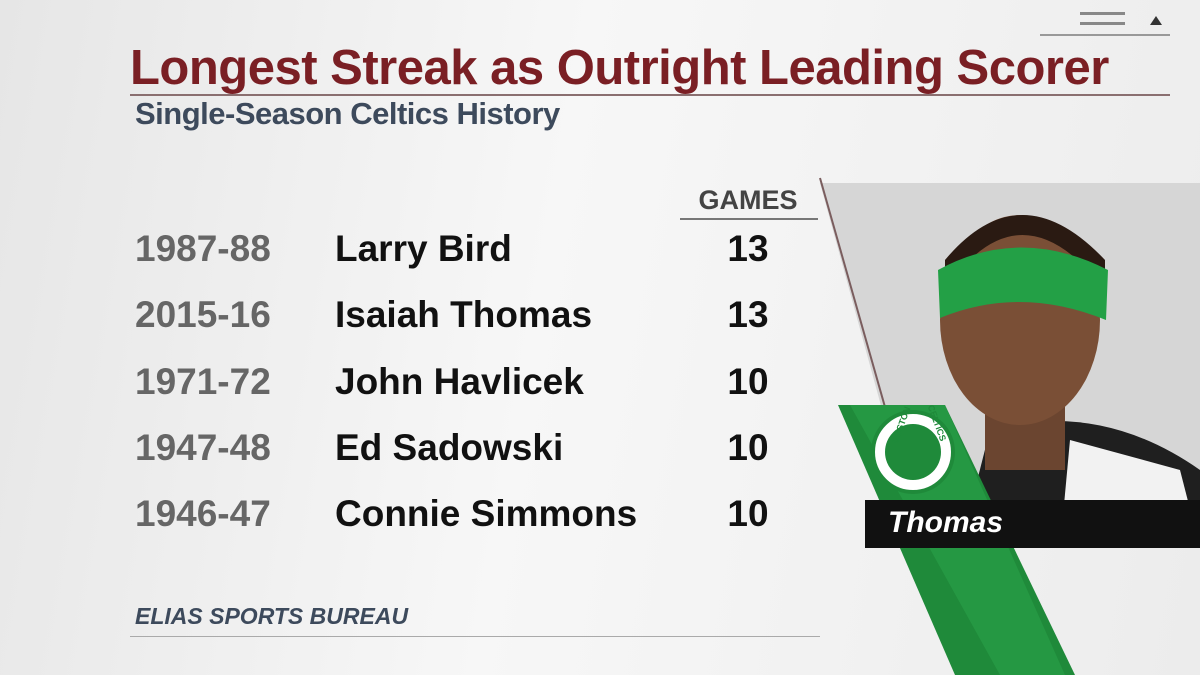 This screenshot has width=1200, height=675. I want to click on cell-year: 1947-48, so click(203, 447).